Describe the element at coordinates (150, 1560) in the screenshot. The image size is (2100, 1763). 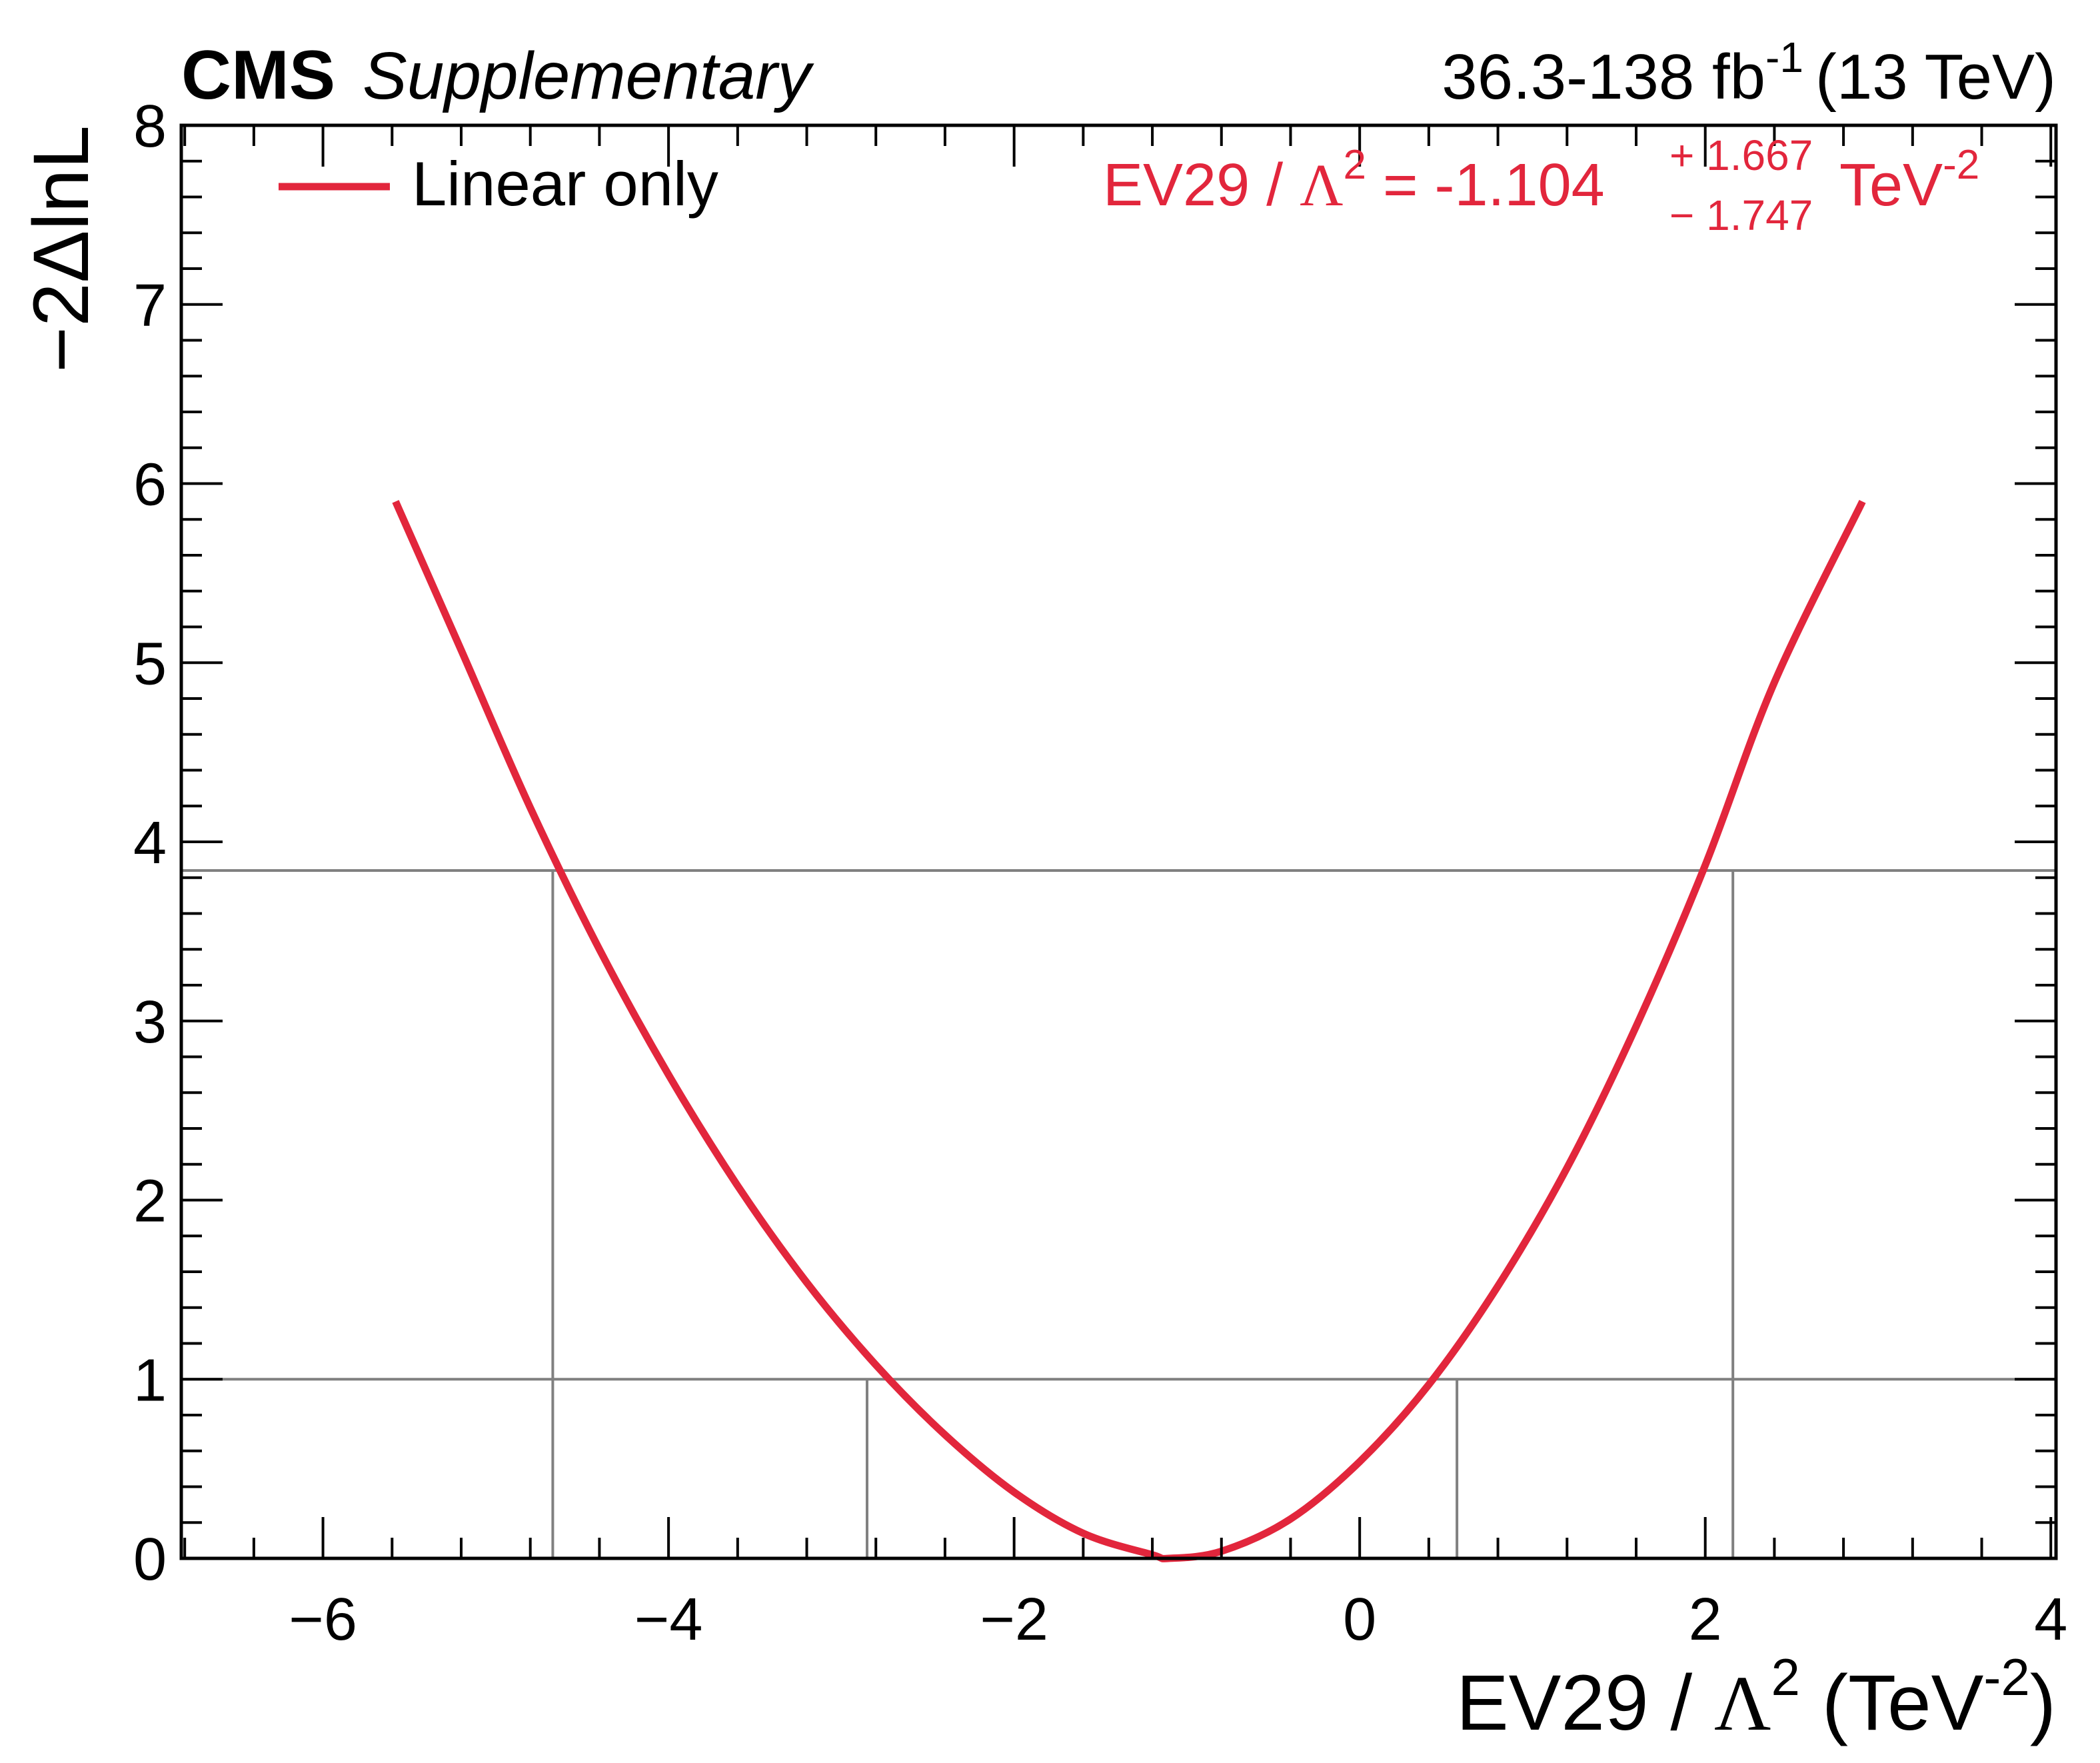
I see `y-tick-label: 0` at that location.